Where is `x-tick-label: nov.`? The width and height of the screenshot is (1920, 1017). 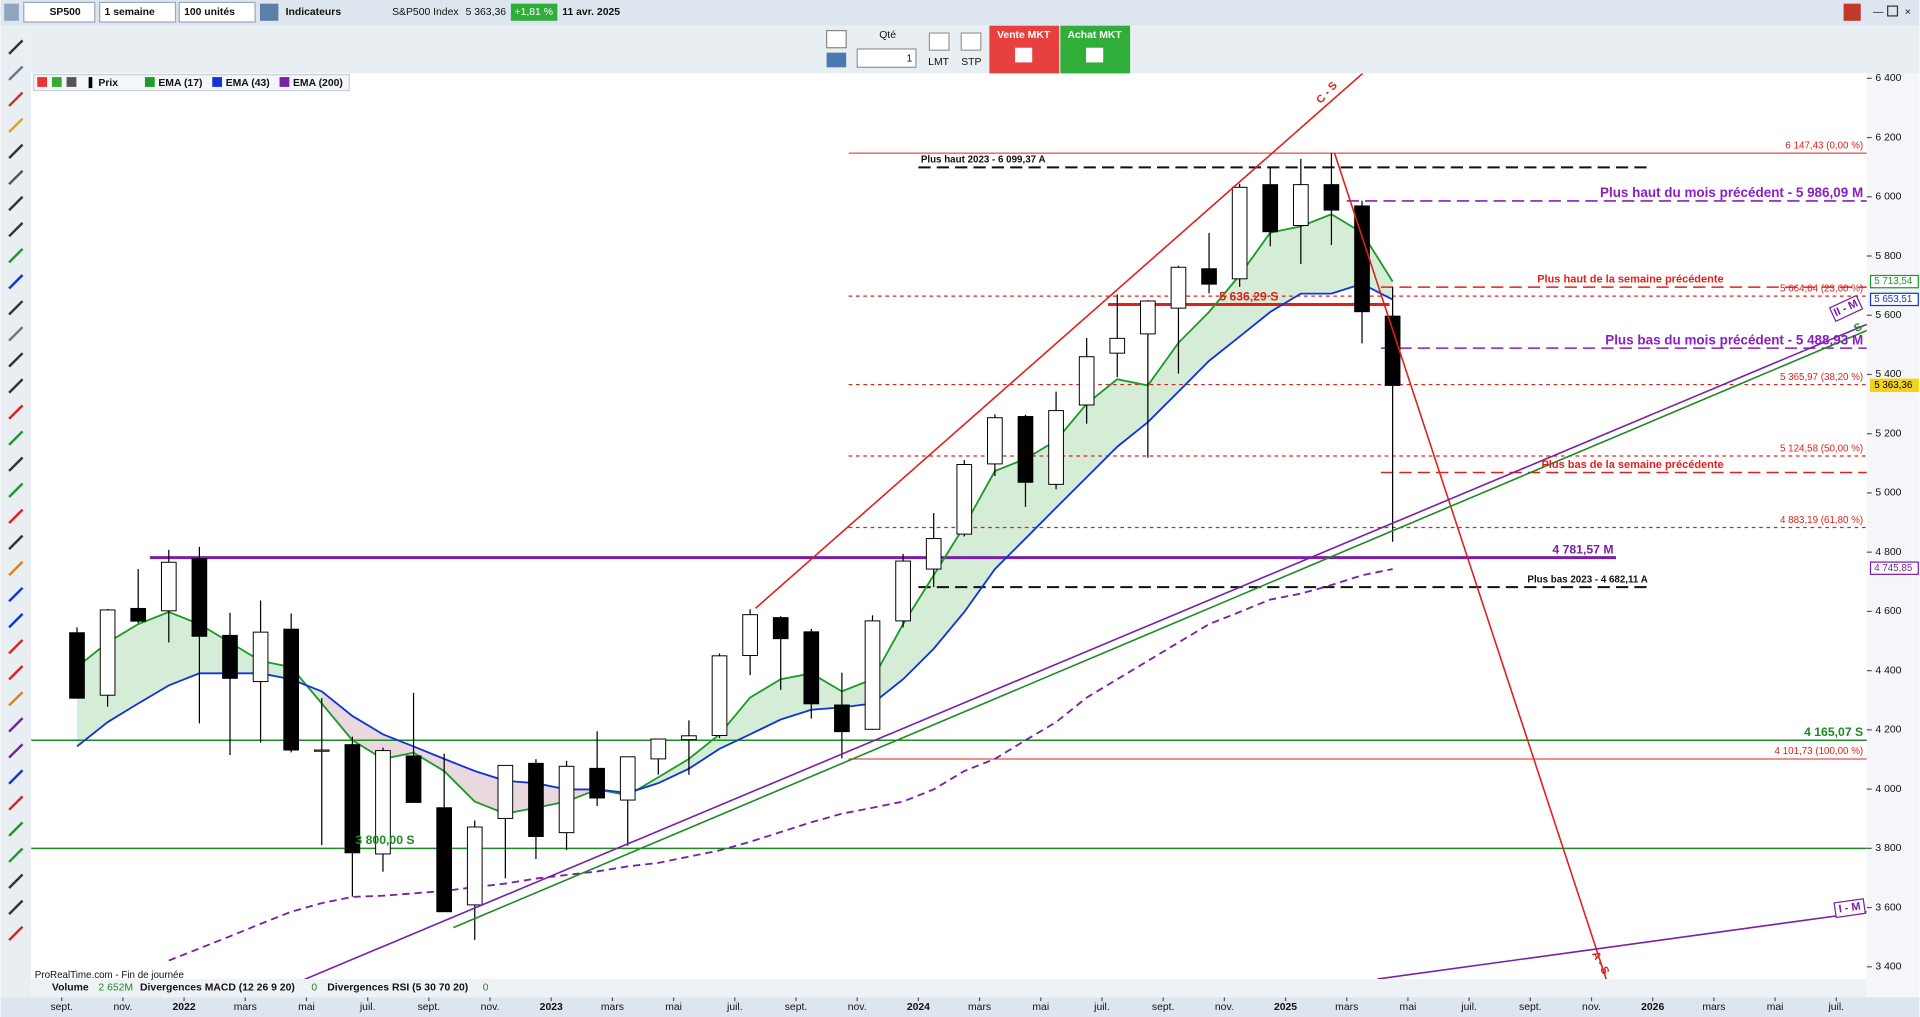 x-tick-label: nov. is located at coordinates (1591, 1007).